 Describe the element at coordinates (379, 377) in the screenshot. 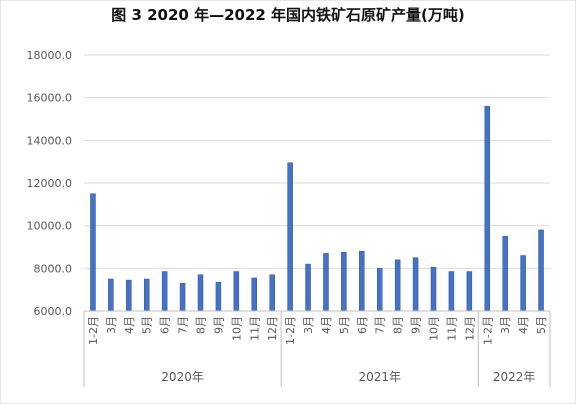

I see `x-group-label: 2021年` at that location.